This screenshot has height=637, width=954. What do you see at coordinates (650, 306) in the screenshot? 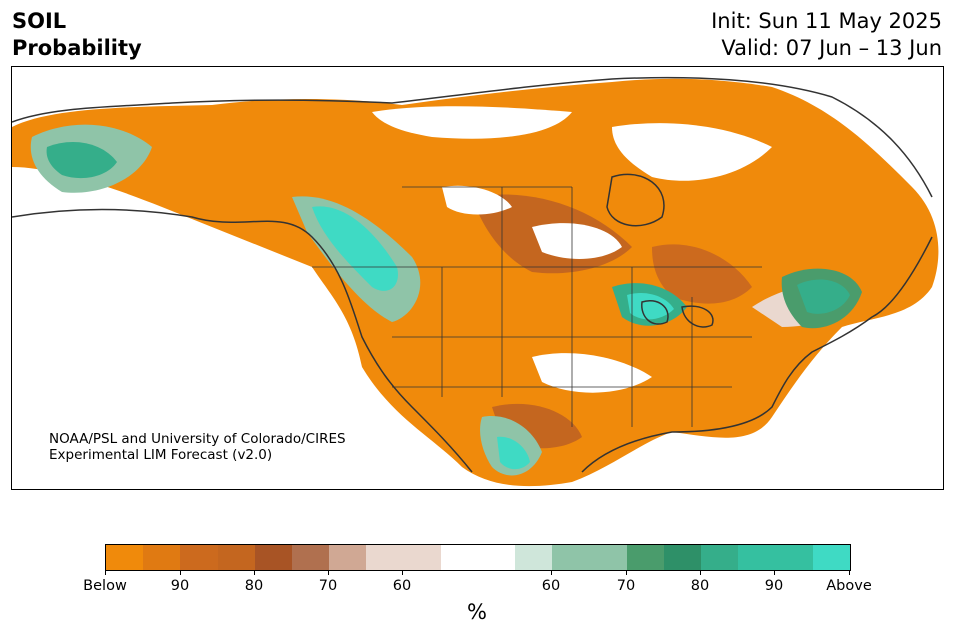
I see `above-normal-great-lakes-core` at bounding box center [650, 306].